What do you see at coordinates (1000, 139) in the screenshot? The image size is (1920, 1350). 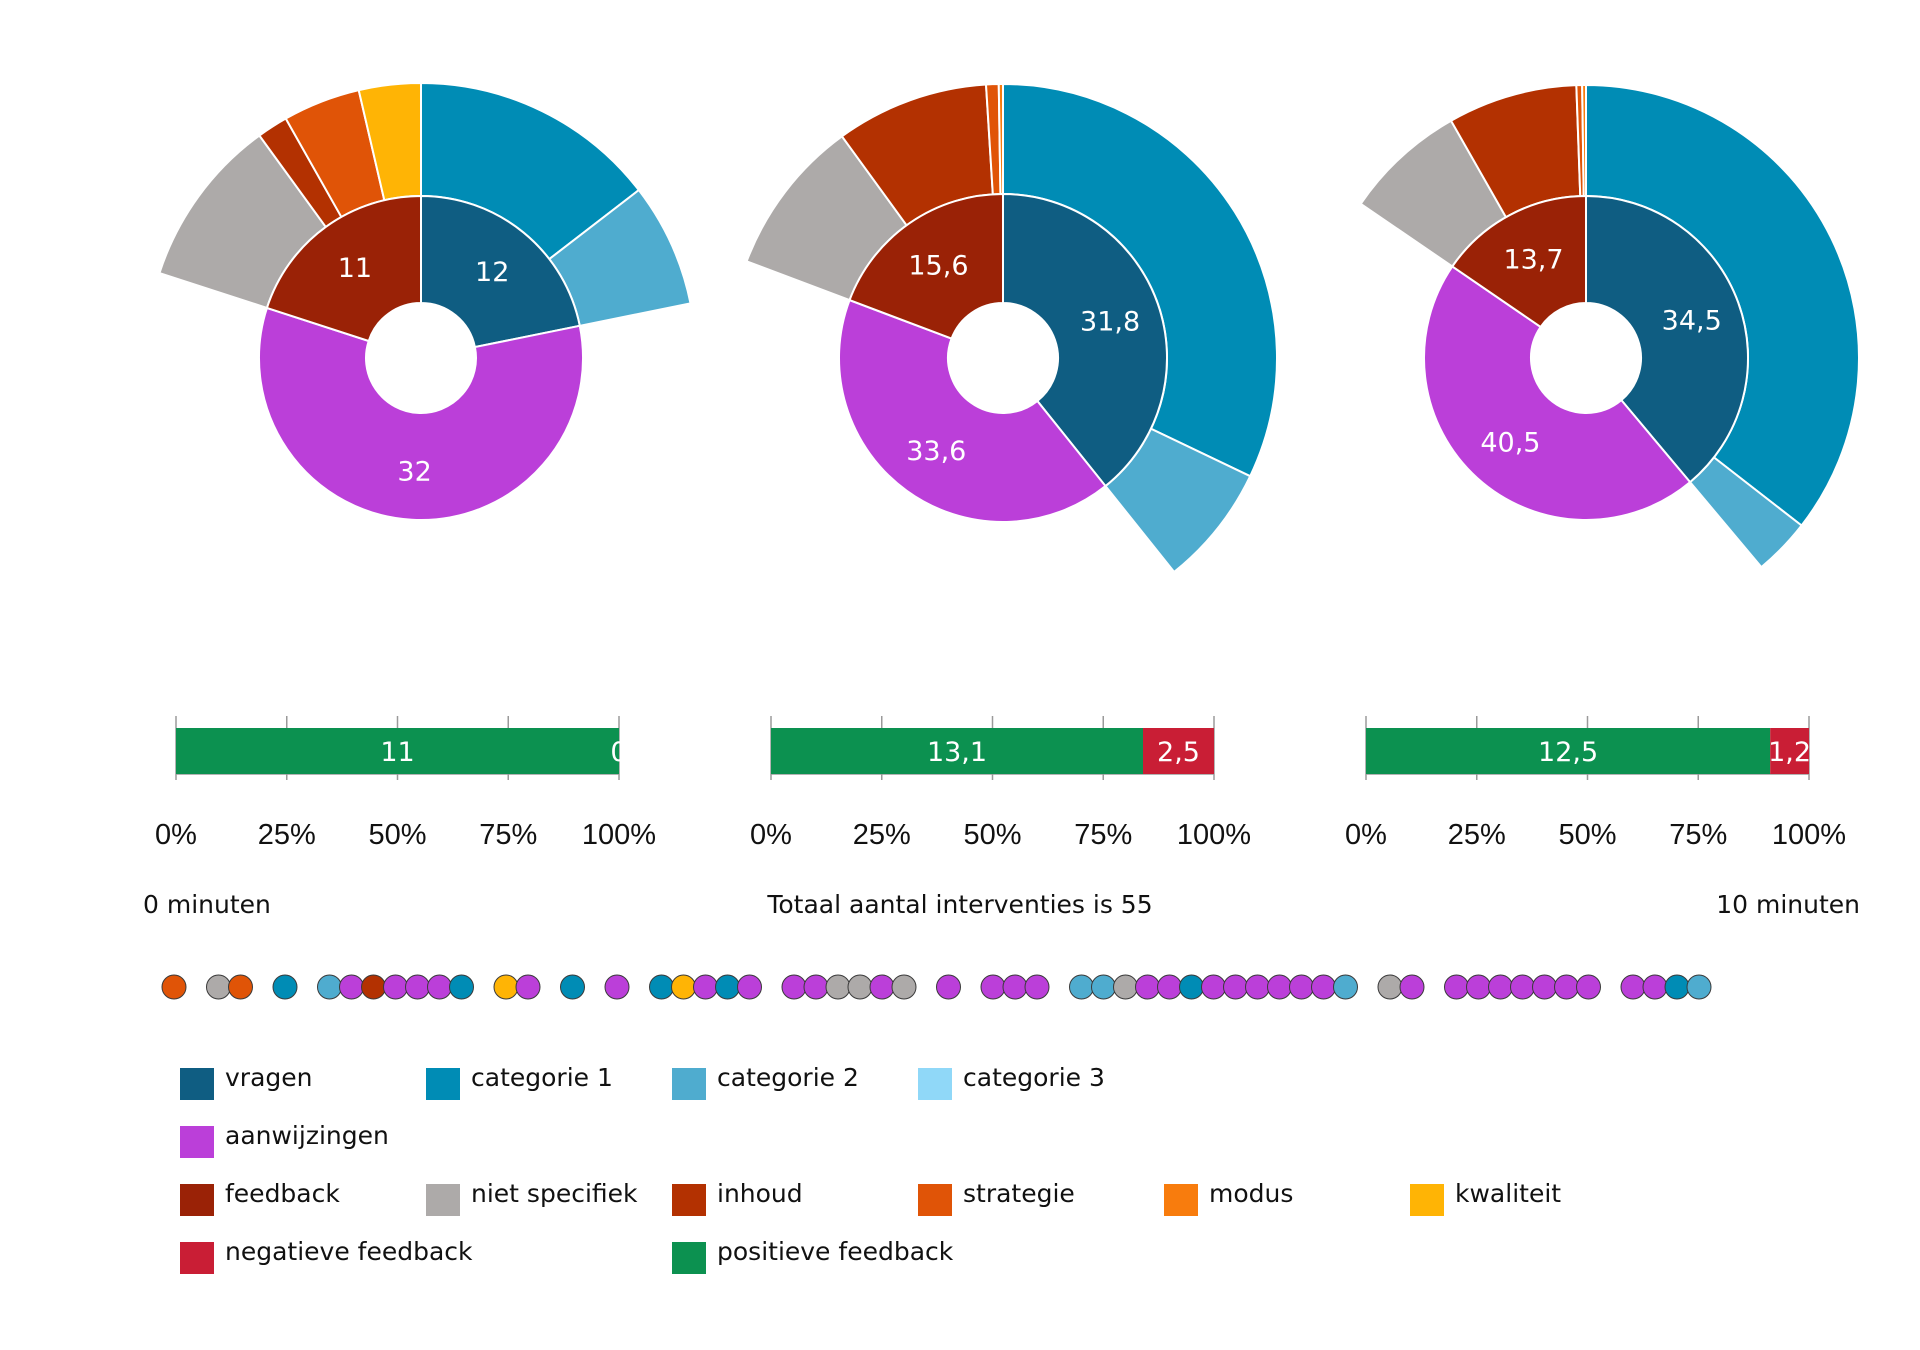 I see `outer-slice-modus` at bounding box center [1000, 139].